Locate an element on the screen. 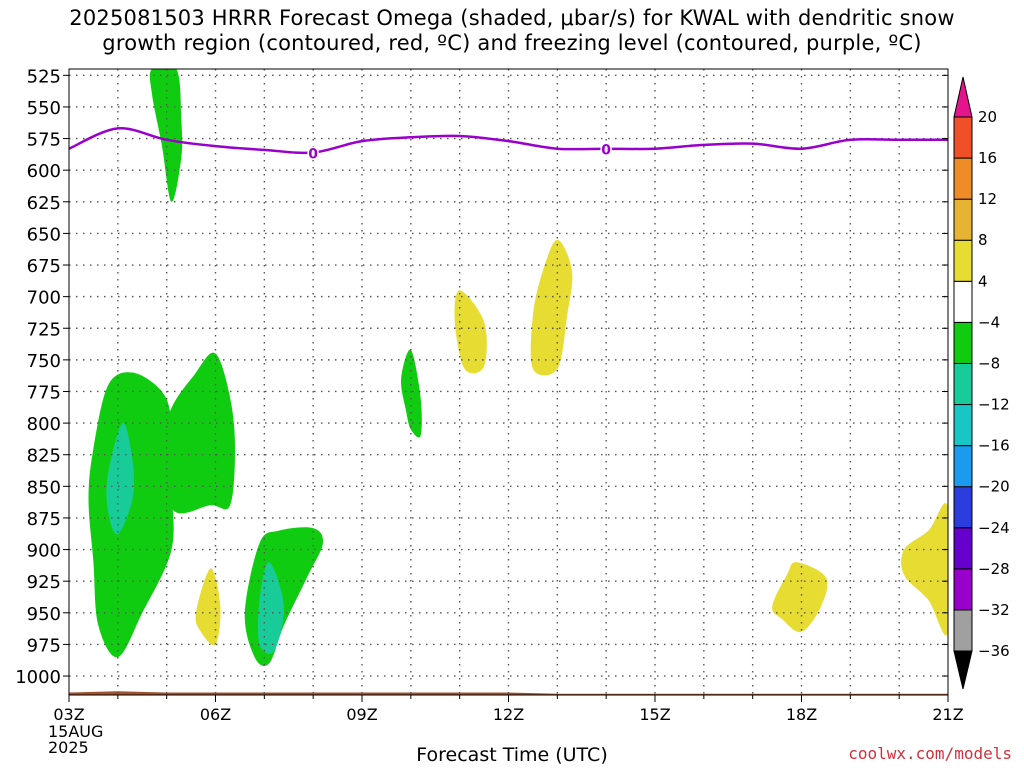 The width and height of the screenshot is (1024, 768). freezing-level-line is located at coordinates (508, 141).